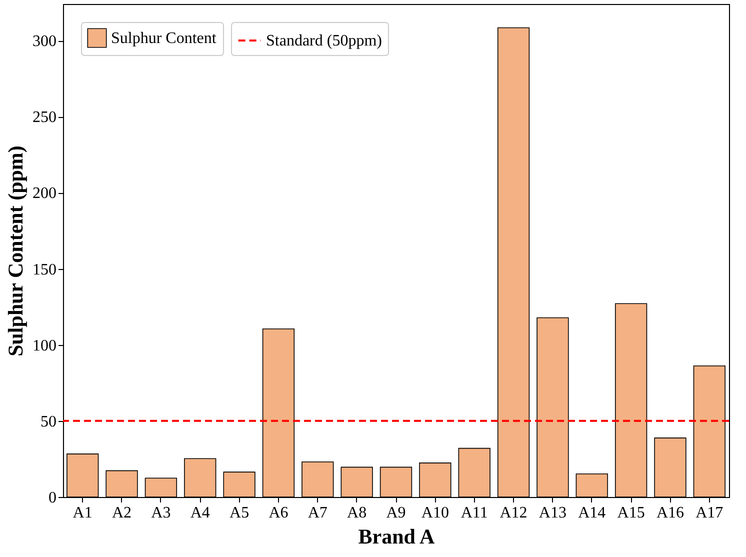 The image size is (746, 557). What do you see at coordinates (44, 193) in the screenshot?
I see `y-tick-label: 200` at bounding box center [44, 193].